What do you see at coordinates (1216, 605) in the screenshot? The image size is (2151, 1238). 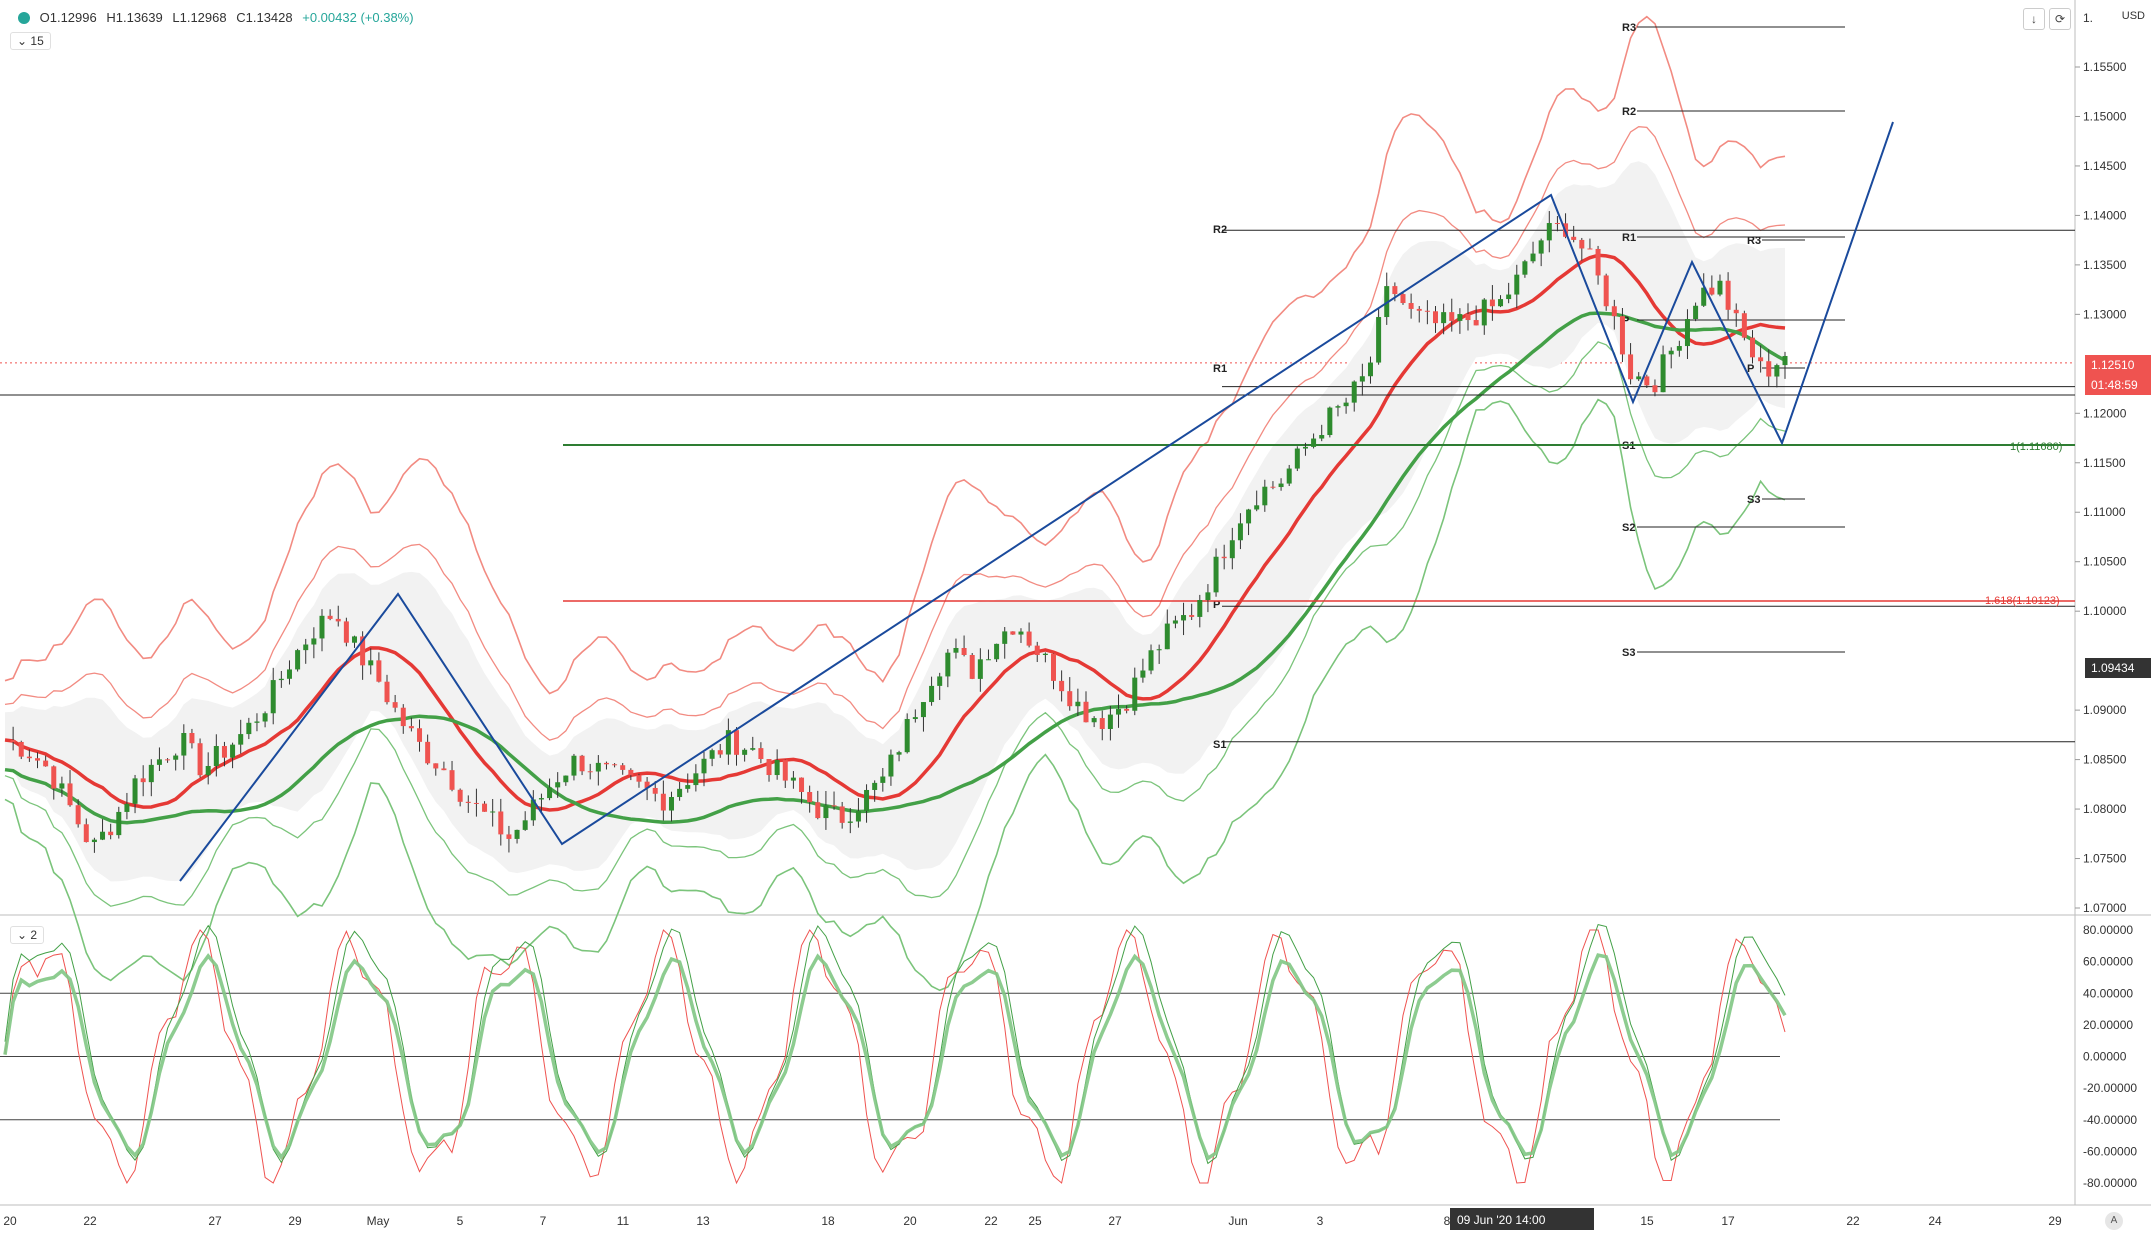 I see `pivot-may-label: P` at bounding box center [1216, 605].